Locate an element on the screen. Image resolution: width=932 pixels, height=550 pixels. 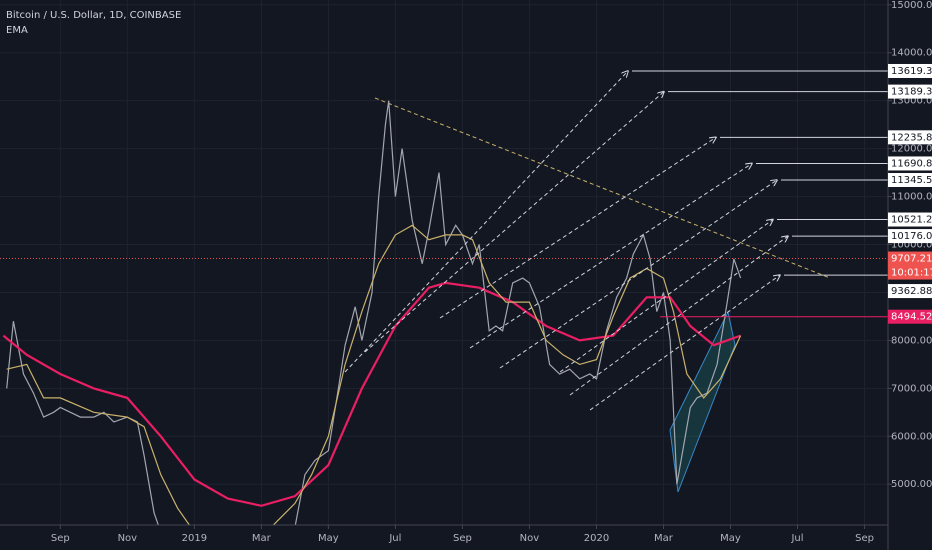
y-tick-label: 11000.00 is located at coordinates (911, 197).